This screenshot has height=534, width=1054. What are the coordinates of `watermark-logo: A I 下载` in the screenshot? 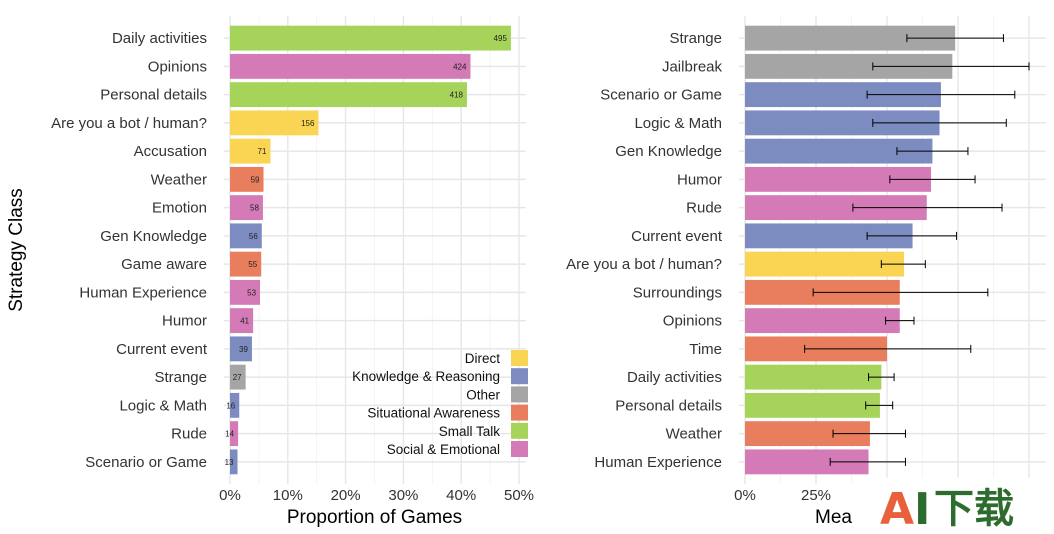 It's located at (954, 506).